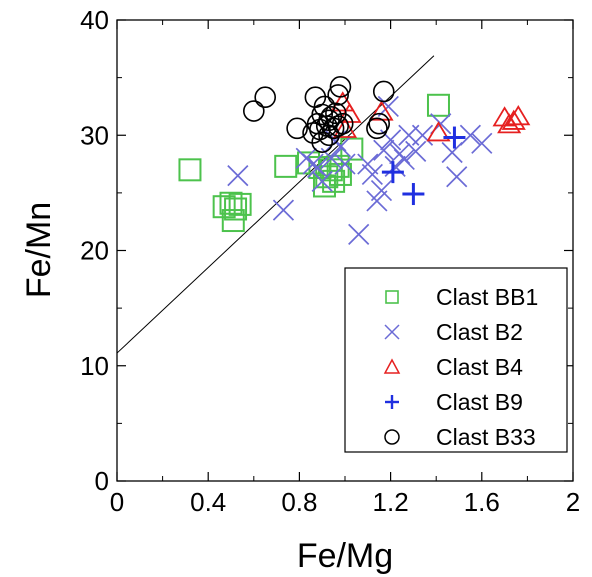 The width and height of the screenshot is (592, 577). Describe the element at coordinates (117, 502) in the screenshot. I see `x-tick-label: 0` at that location.